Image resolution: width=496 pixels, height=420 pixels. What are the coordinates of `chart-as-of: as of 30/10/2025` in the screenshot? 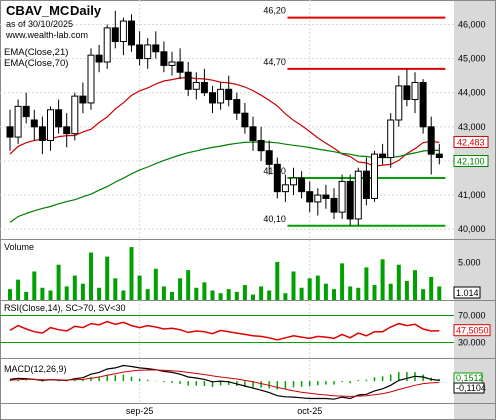 It's located at (39, 24).